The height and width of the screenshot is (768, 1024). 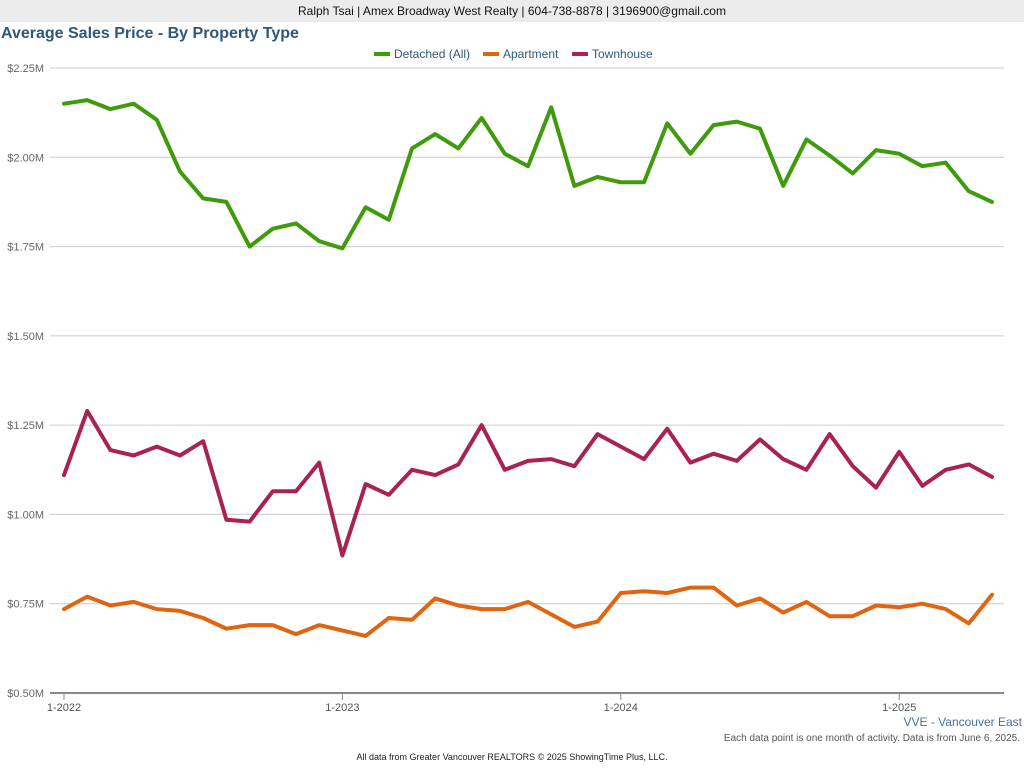 I want to click on y-tick-label: $1.75M, so click(x=25, y=248).